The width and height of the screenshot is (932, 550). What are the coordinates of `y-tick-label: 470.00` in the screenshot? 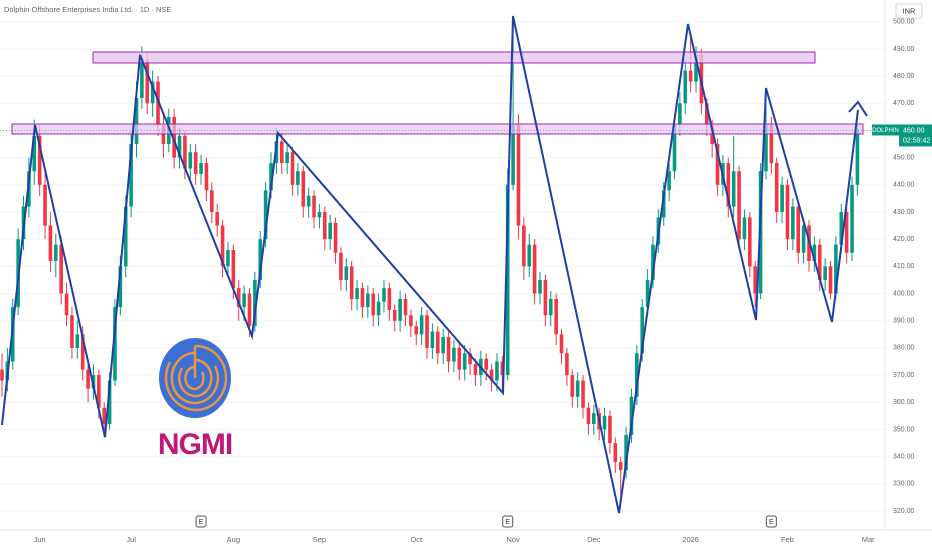 It's located at (904, 103).